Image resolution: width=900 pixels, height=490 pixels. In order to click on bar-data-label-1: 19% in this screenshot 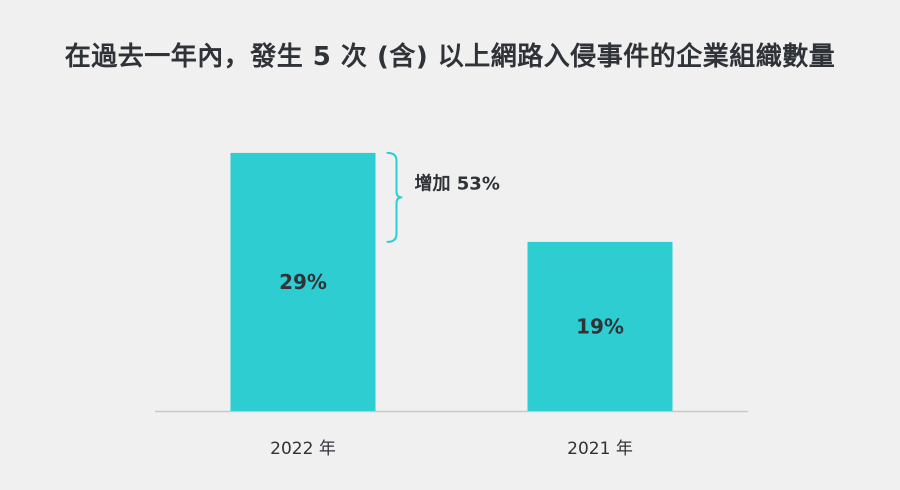, I will do `click(600, 326)`.